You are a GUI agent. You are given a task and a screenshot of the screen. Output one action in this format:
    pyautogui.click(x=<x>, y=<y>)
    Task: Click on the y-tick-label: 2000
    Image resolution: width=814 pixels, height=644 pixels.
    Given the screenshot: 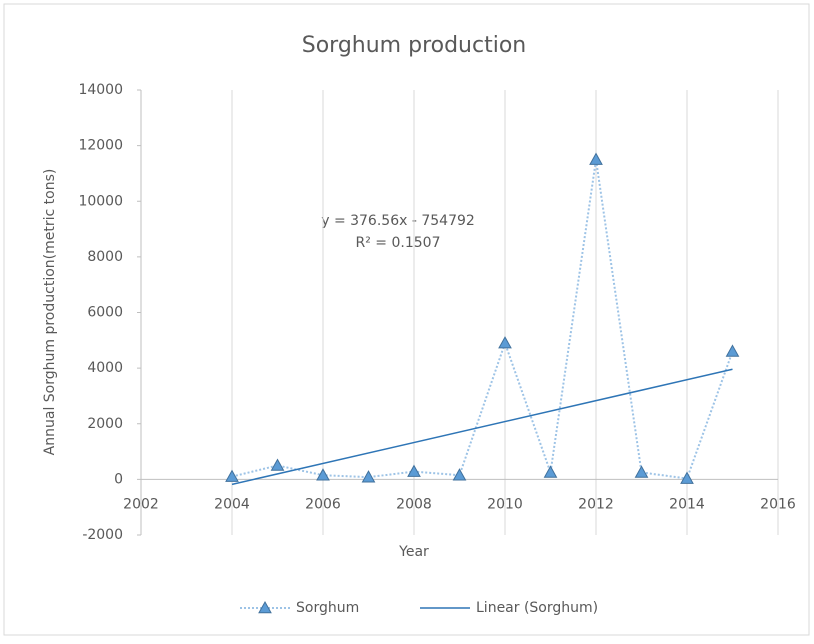 What is the action you would take?
    pyautogui.click(x=105, y=424)
    